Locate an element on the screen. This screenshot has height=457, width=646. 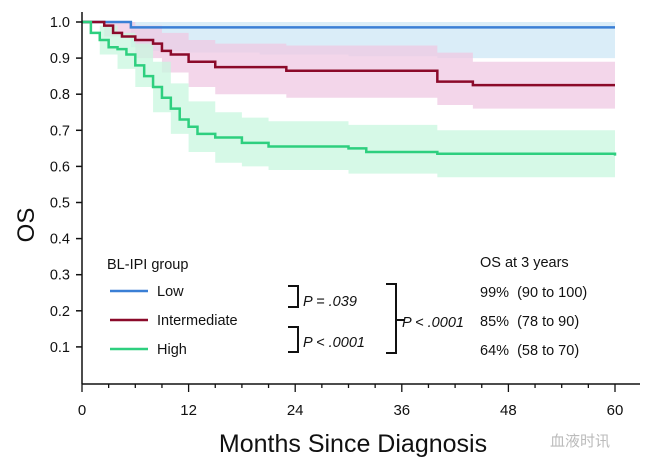
p-brackets is located at coordinates (346, 318).